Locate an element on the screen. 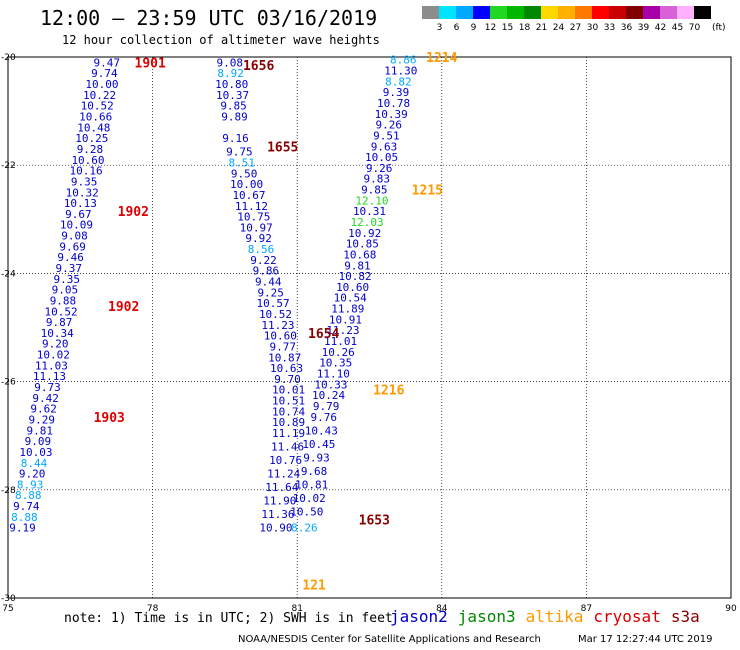 The height and width of the screenshot is (650, 740). wave-height-value: 11.01 is located at coordinates (340, 341).